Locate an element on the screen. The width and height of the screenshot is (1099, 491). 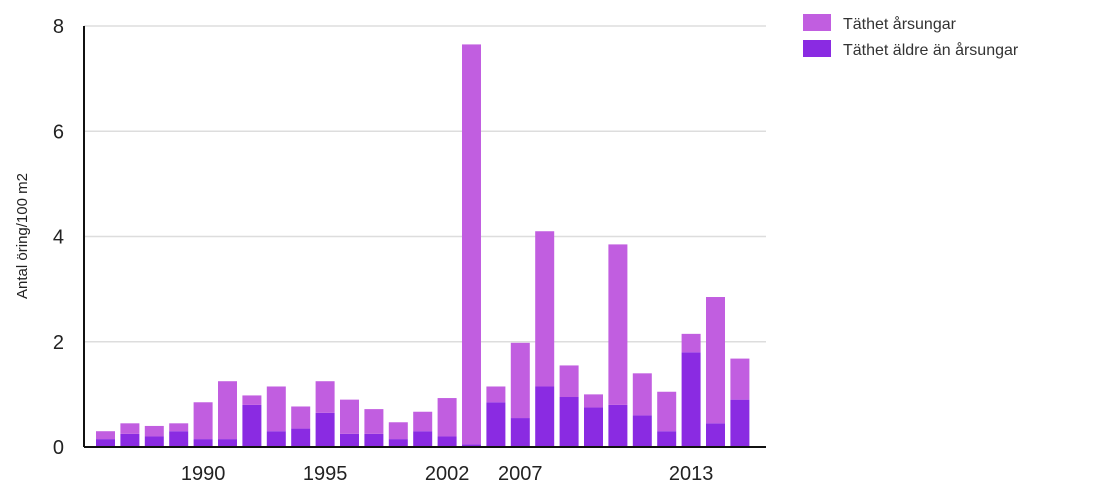
bar-aldre-1995 is located at coordinates (325, 429).